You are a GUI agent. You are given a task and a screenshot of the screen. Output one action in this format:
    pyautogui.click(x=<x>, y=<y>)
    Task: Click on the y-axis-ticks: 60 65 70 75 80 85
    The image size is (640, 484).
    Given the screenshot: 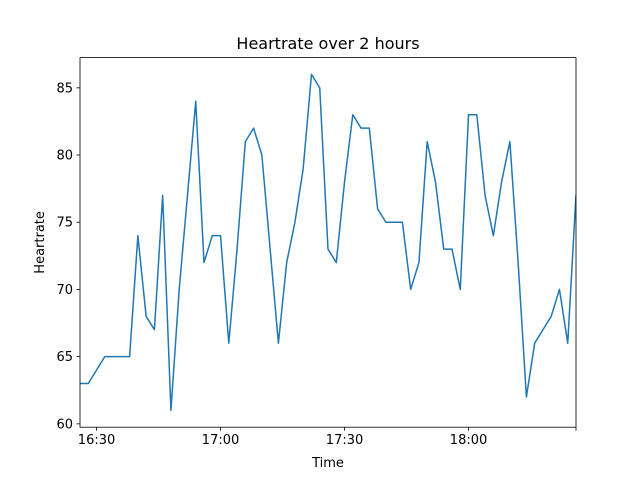 What is the action you would take?
    pyautogui.click(x=68, y=256)
    